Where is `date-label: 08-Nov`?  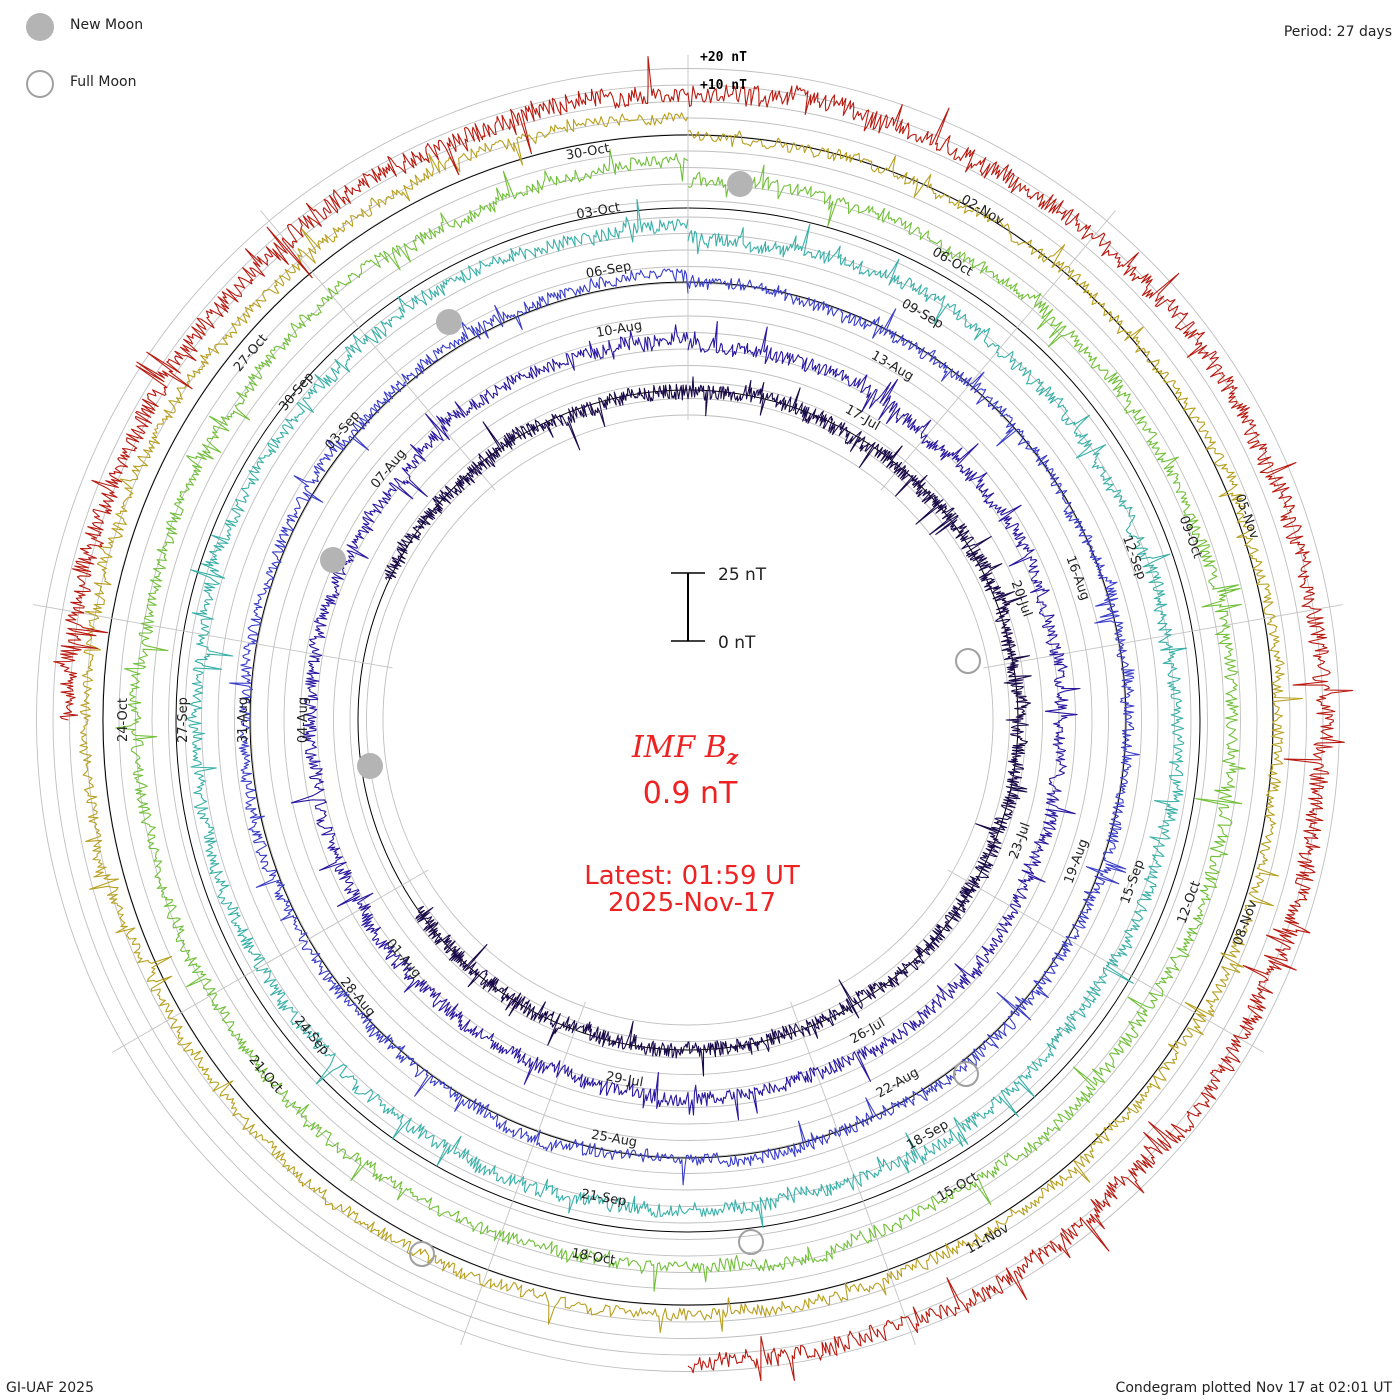 date-label: 08-Nov is located at coordinates (1246, 922).